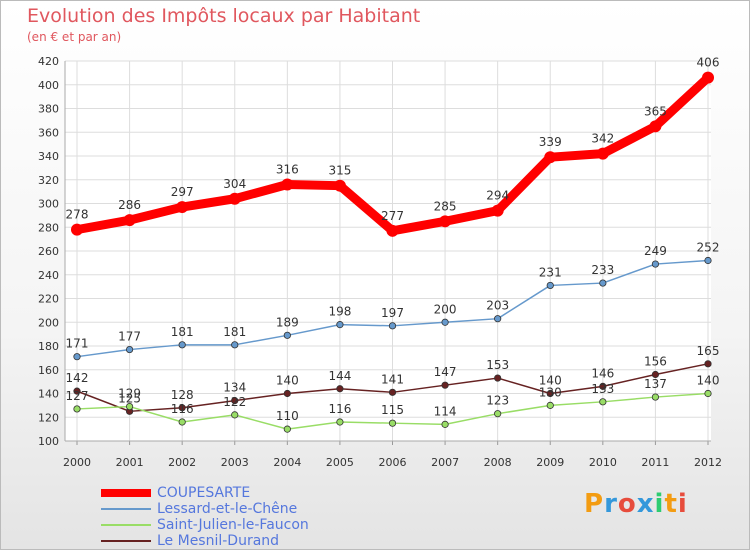 This screenshot has width=750, height=550. I want to click on data-label: 142, so click(77, 378).